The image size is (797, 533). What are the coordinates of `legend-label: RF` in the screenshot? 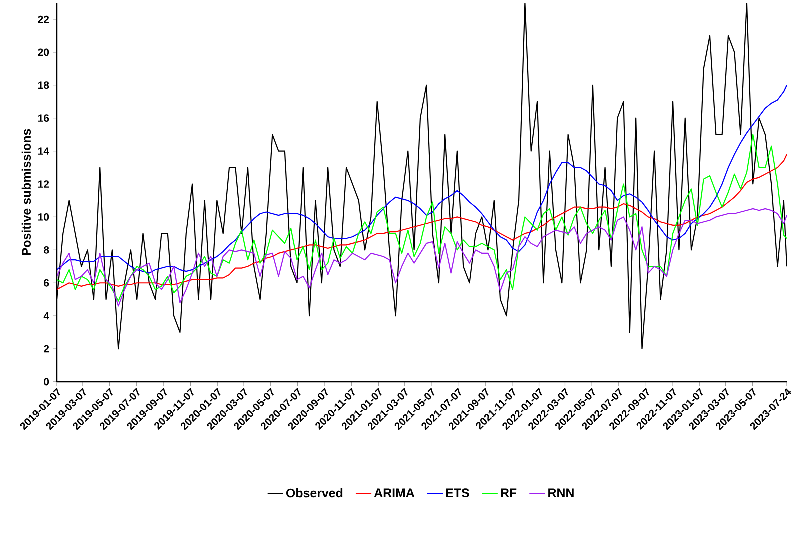 It's located at (509, 493).